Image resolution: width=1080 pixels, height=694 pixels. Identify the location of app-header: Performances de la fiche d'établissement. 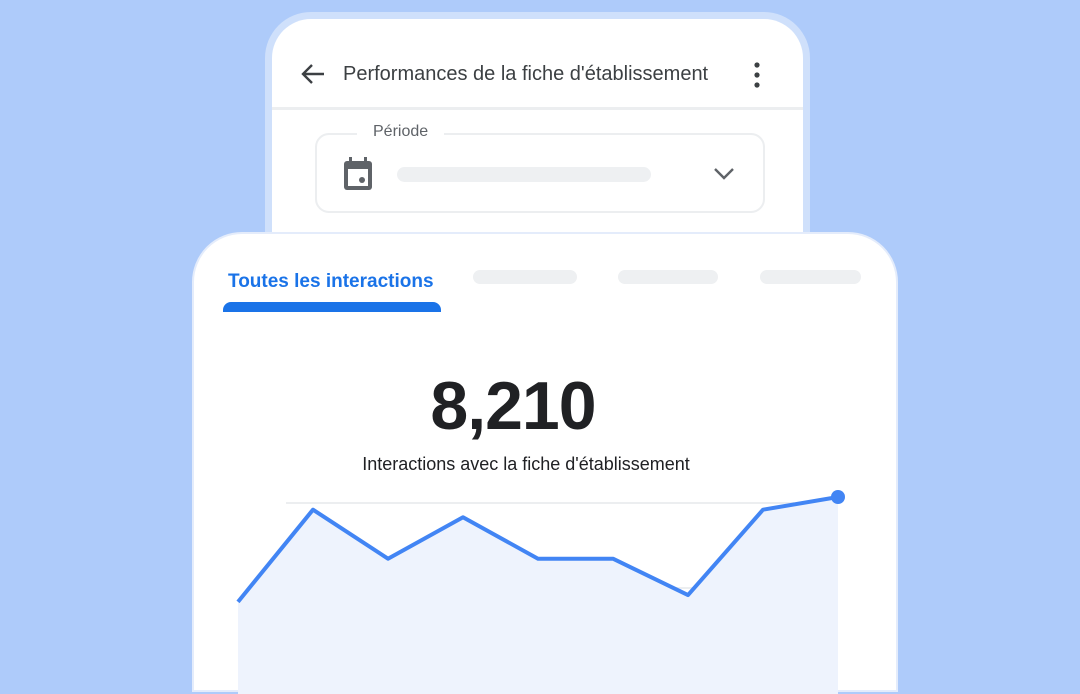
(537, 64).